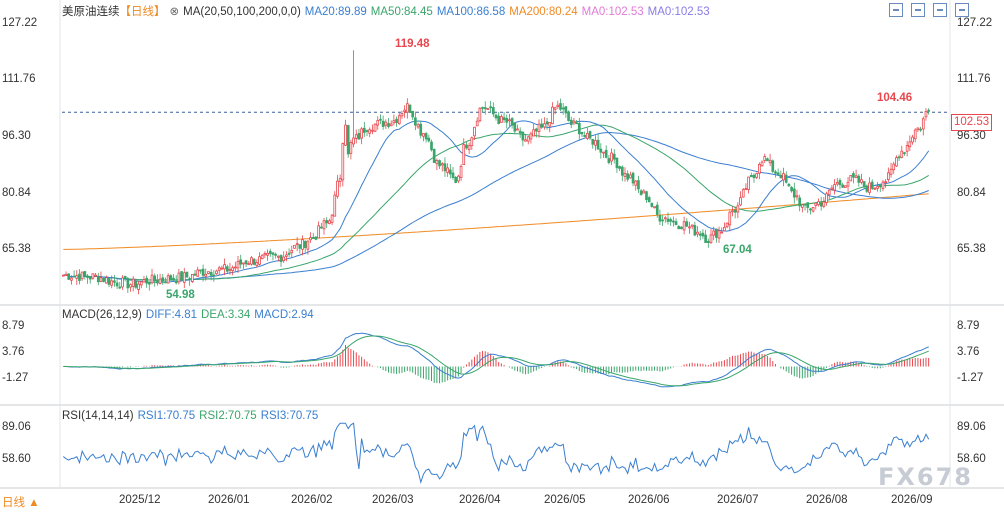 The width and height of the screenshot is (1004, 514). What do you see at coordinates (140, 500) in the screenshot?
I see `x-axis-label: 2025/12` at bounding box center [140, 500].